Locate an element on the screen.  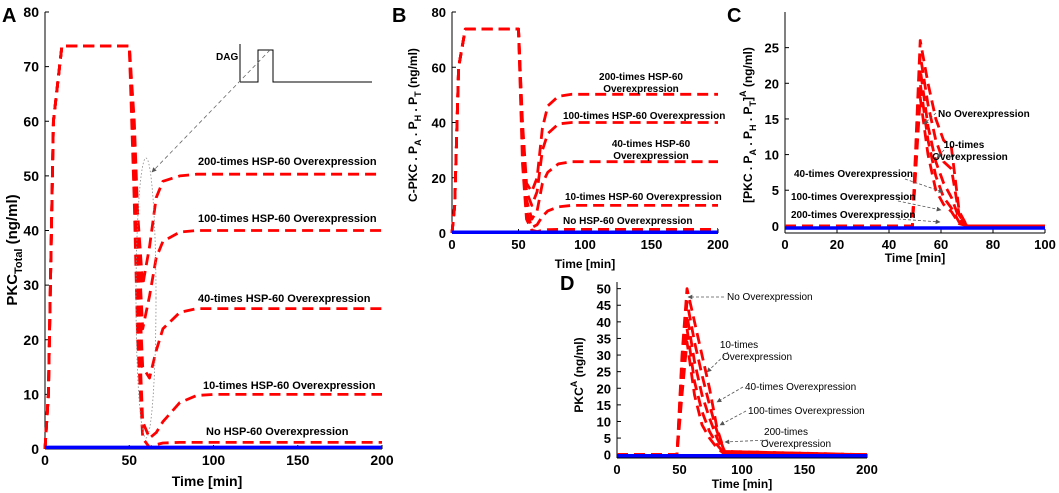
arrow-c-no is located at coordinates (930, 118).